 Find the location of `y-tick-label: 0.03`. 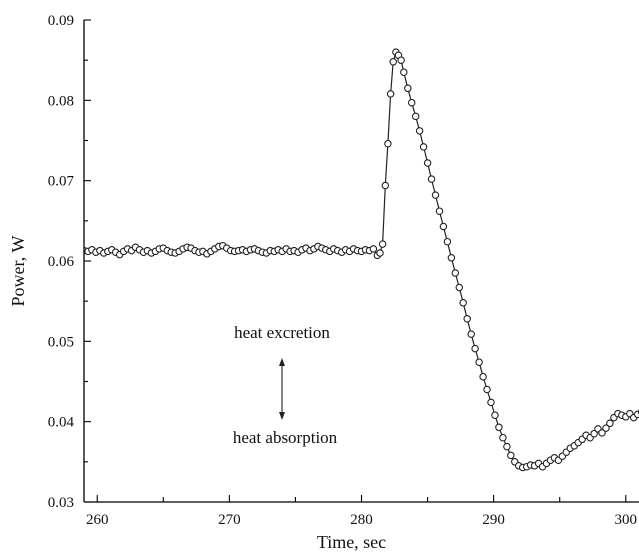

y-tick-label: 0.03 is located at coordinates (61, 503).